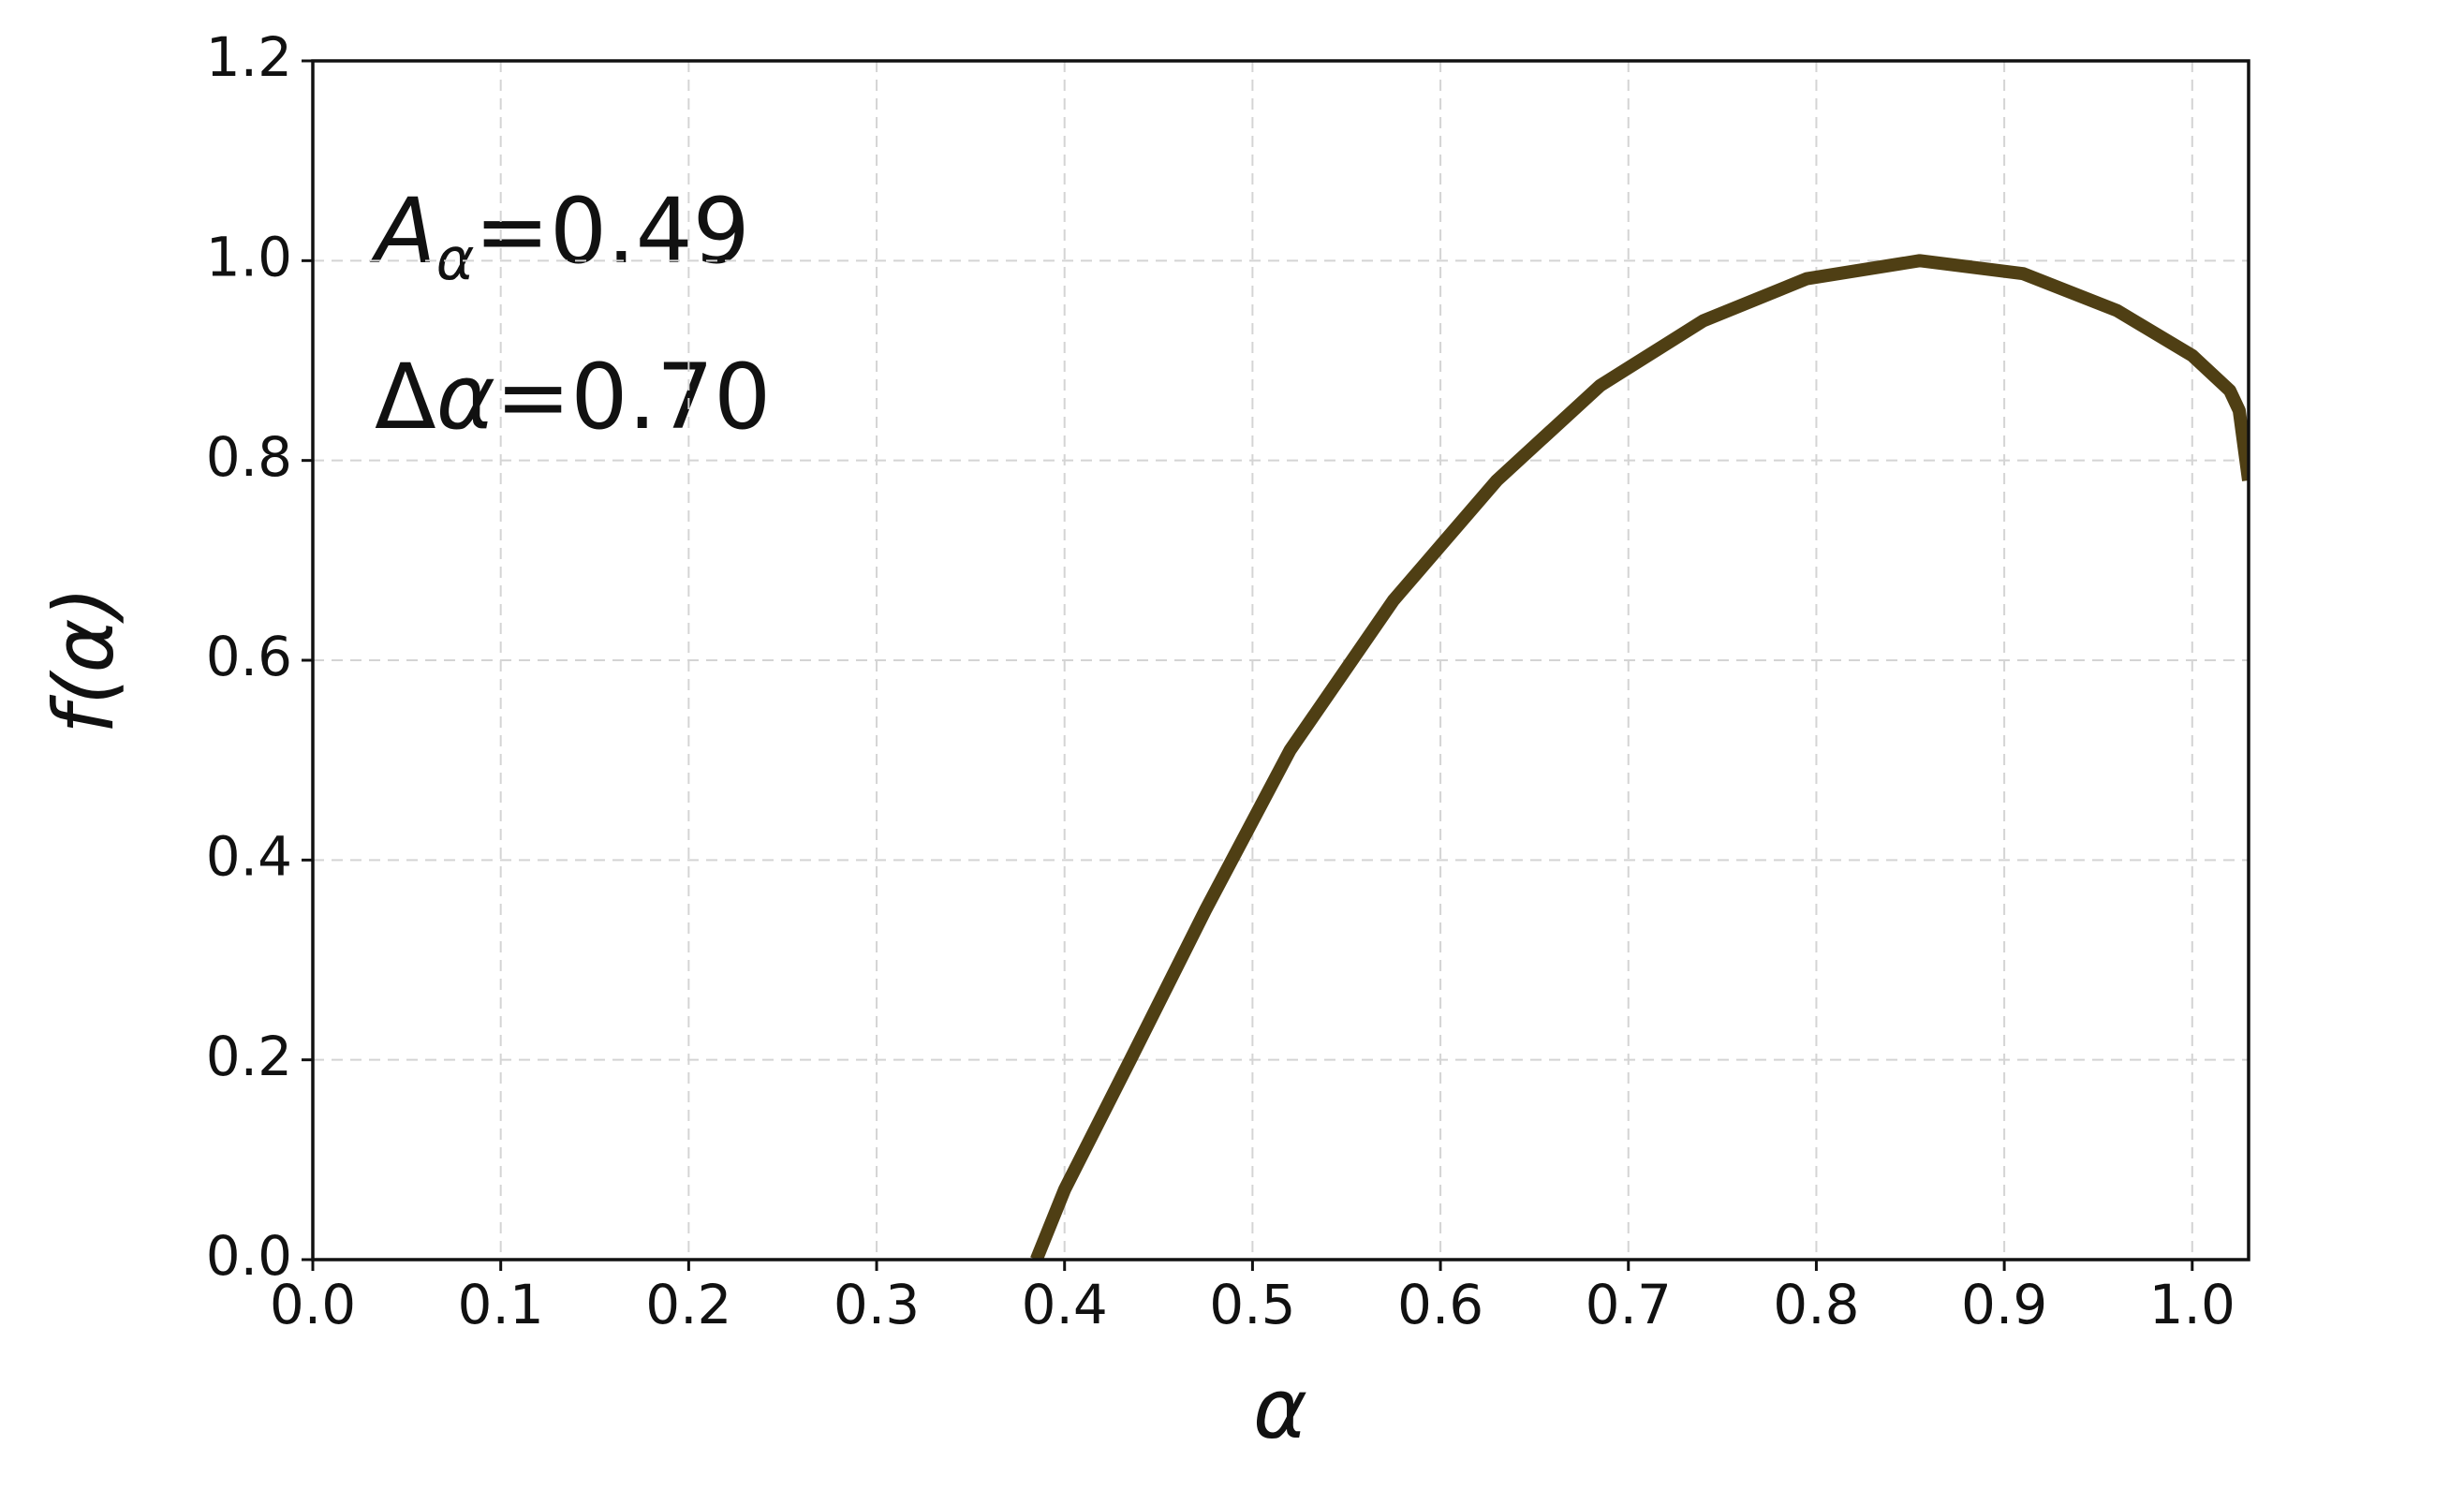 This screenshot has height=1505, width=2464. What do you see at coordinates (1252, 1305) in the screenshot?
I see `x-tick-label: 0.5` at bounding box center [1252, 1305].